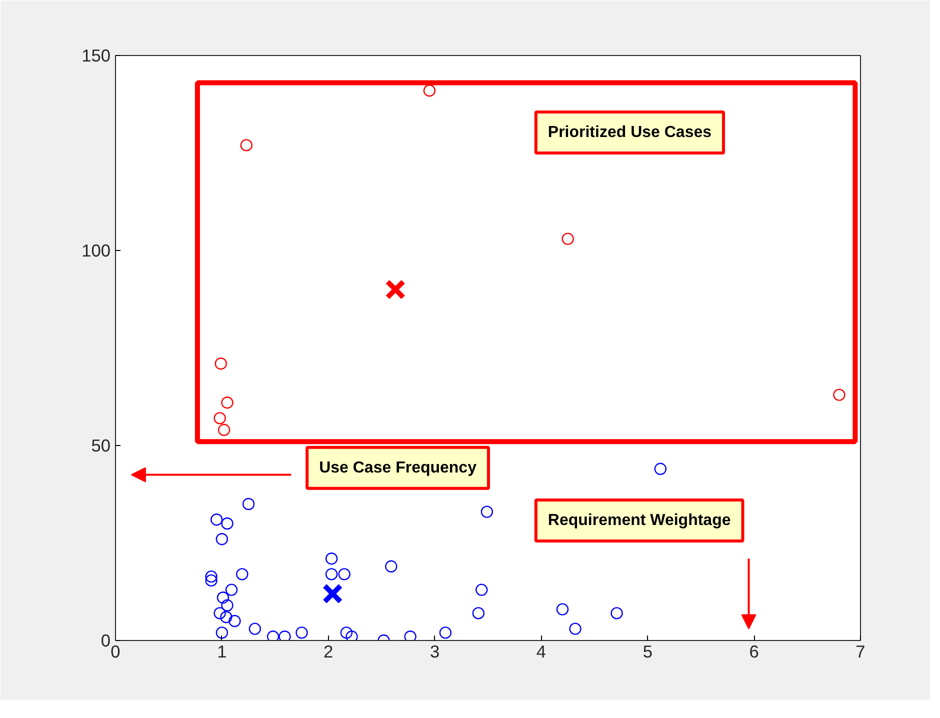 Image resolution: width=940 pixels, height=718 pixels. I want to click on annotation: Use Case Frequency, so click(398, 467).